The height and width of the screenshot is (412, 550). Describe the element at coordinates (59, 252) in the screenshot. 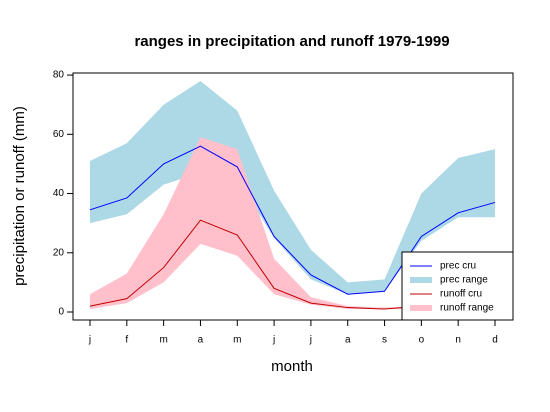

I see `y-tick-label: 20` at that location.